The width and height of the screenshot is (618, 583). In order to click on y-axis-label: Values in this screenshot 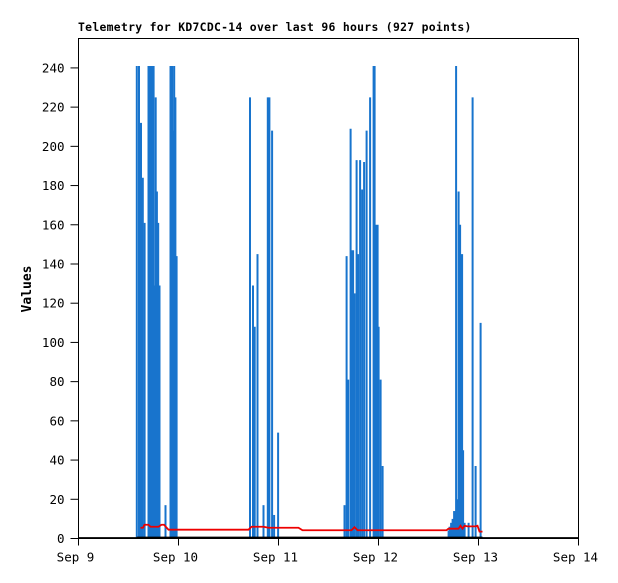, I will do `click(27, 289)`.